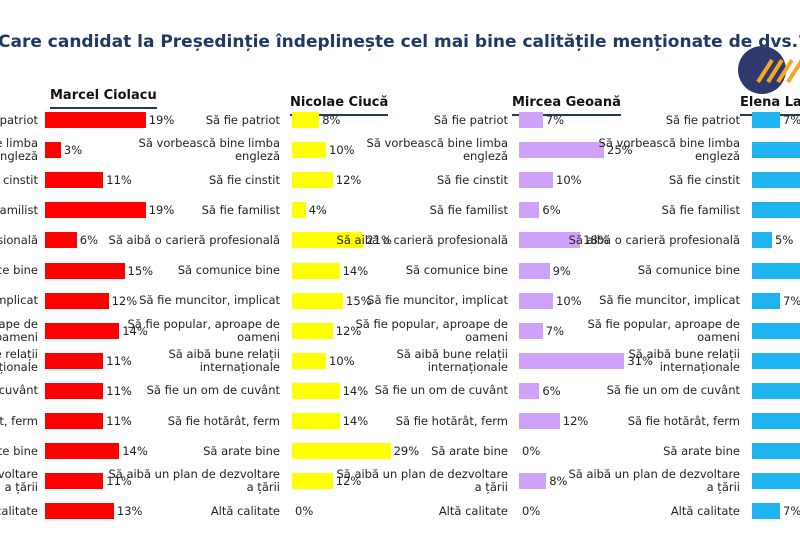  What do you see at coordinates (770, 102) in the screenshot?
I see `panel-title: Elena Lasconi` at bounding box center [770, 102].